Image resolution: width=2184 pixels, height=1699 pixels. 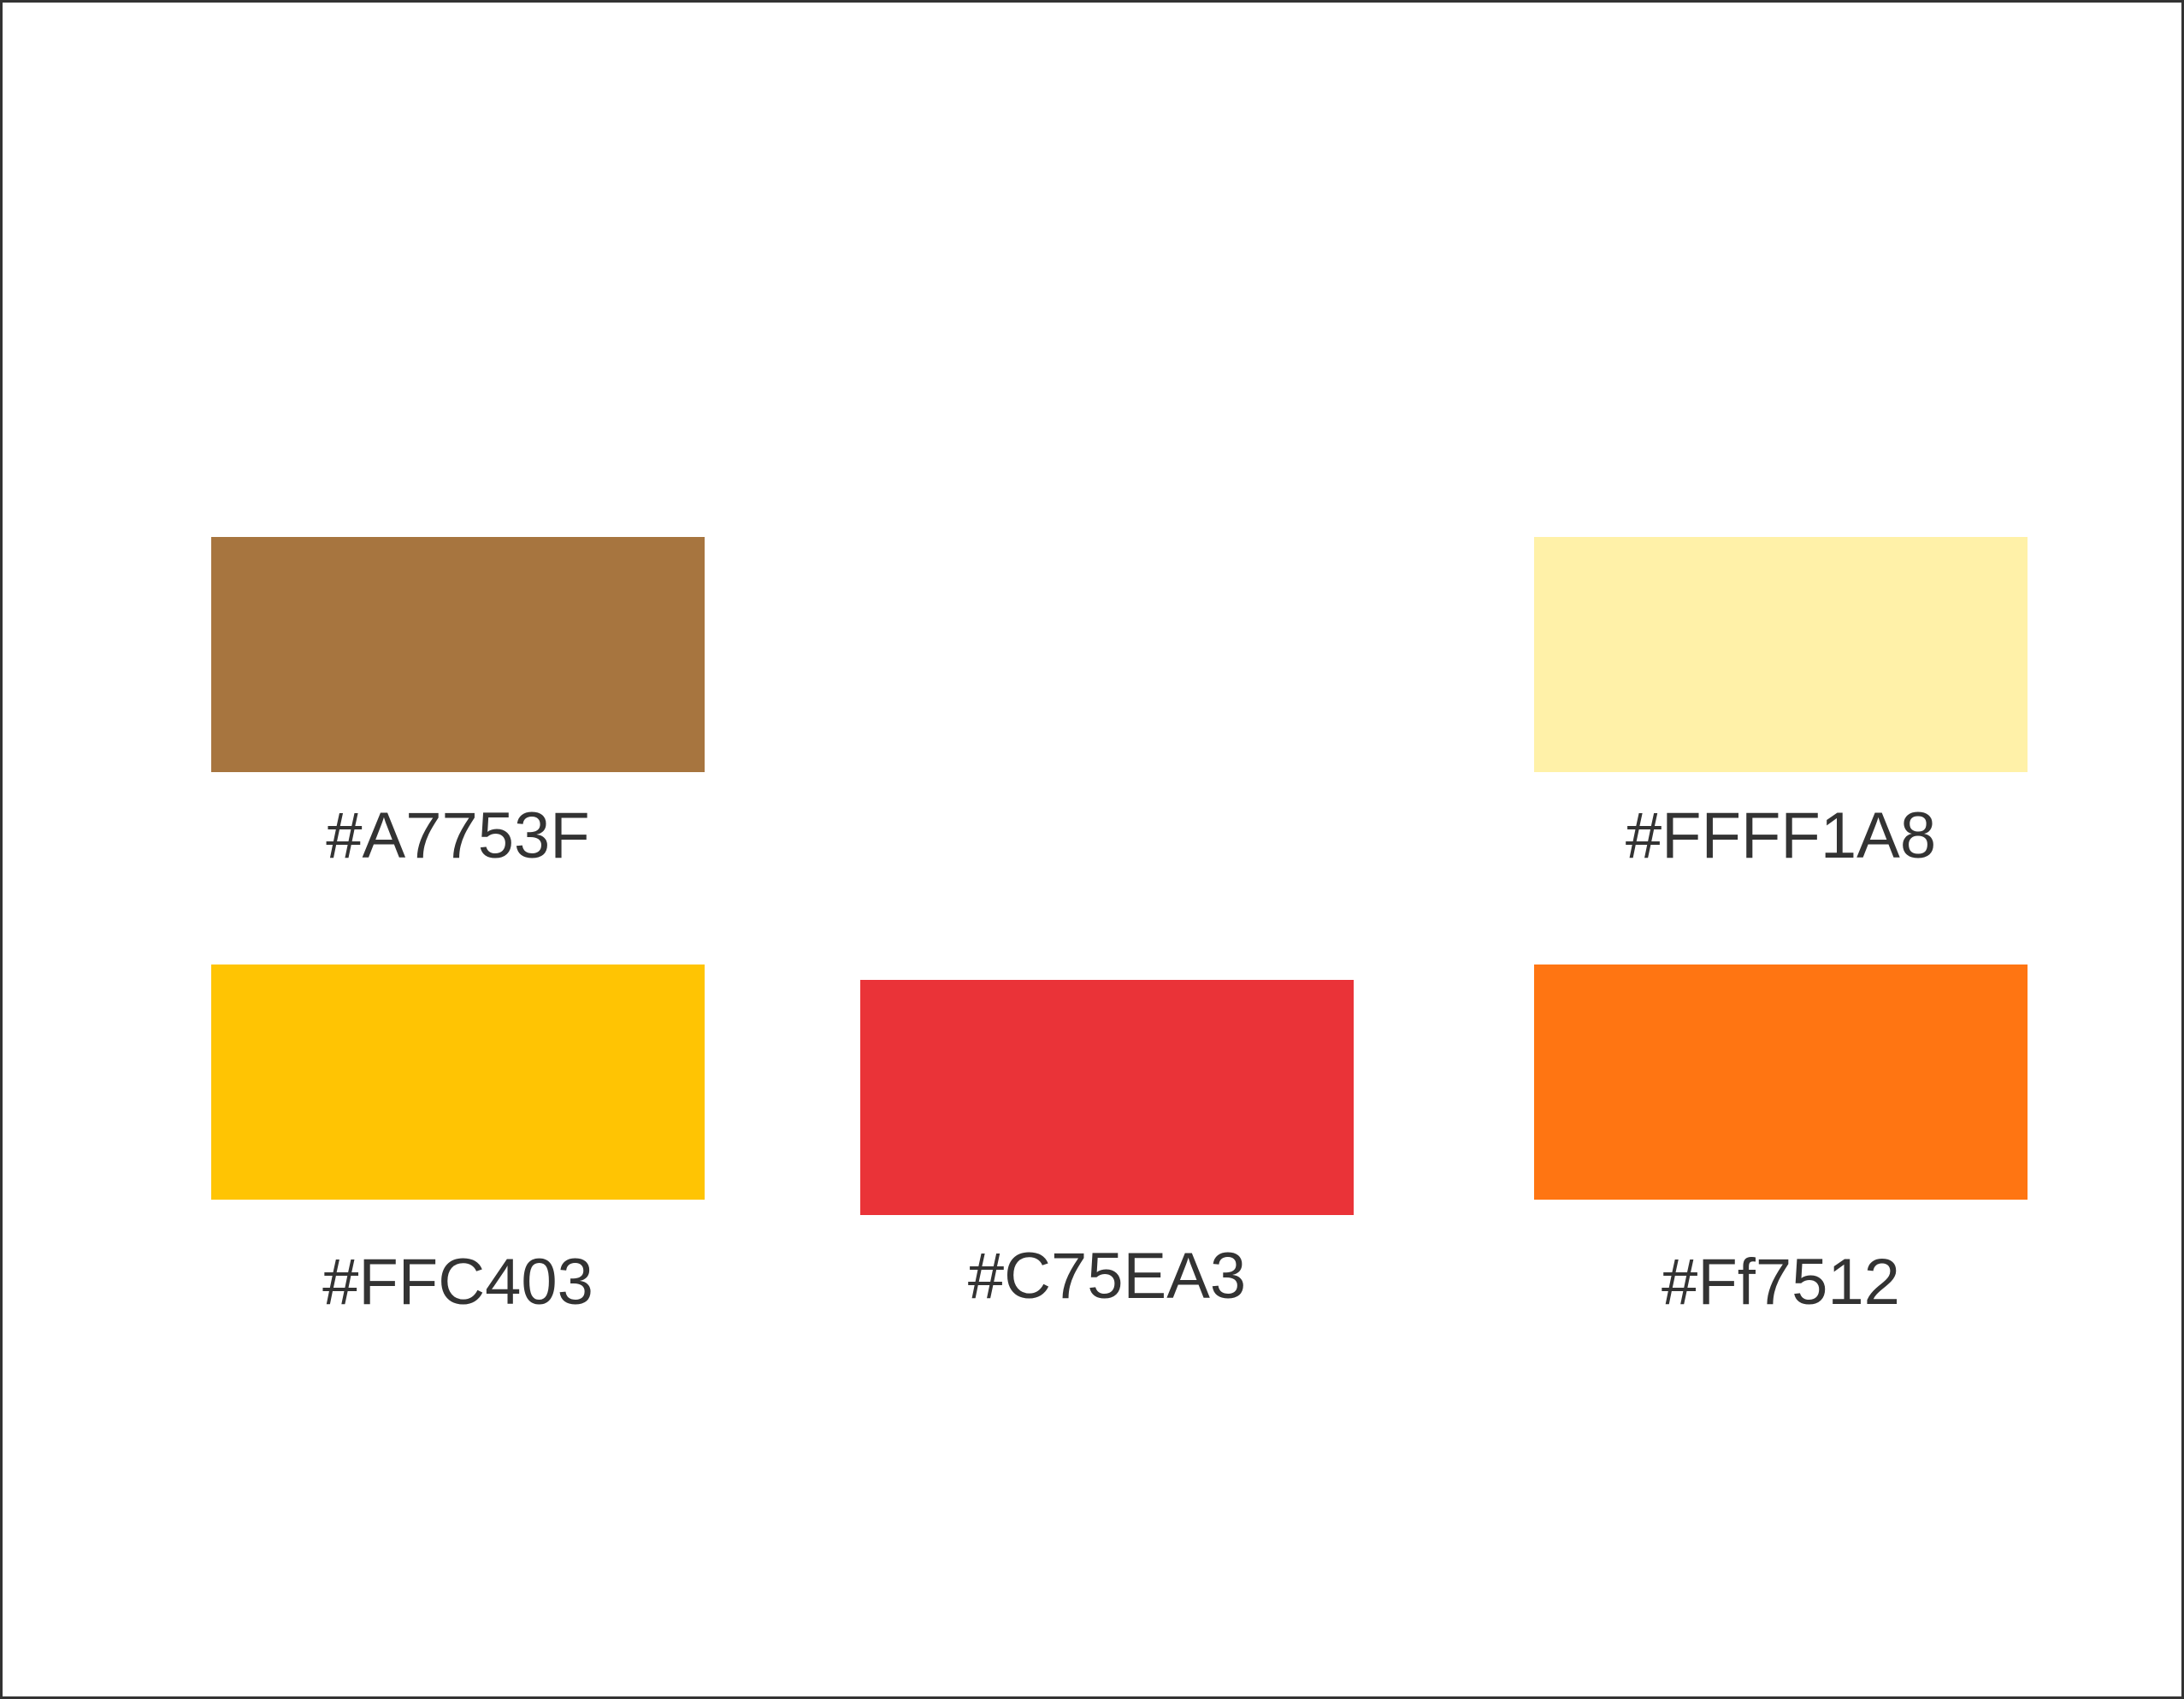 I want to click on color-swatch-4-label: #C75EA3, so click(x=1107, y=1277).